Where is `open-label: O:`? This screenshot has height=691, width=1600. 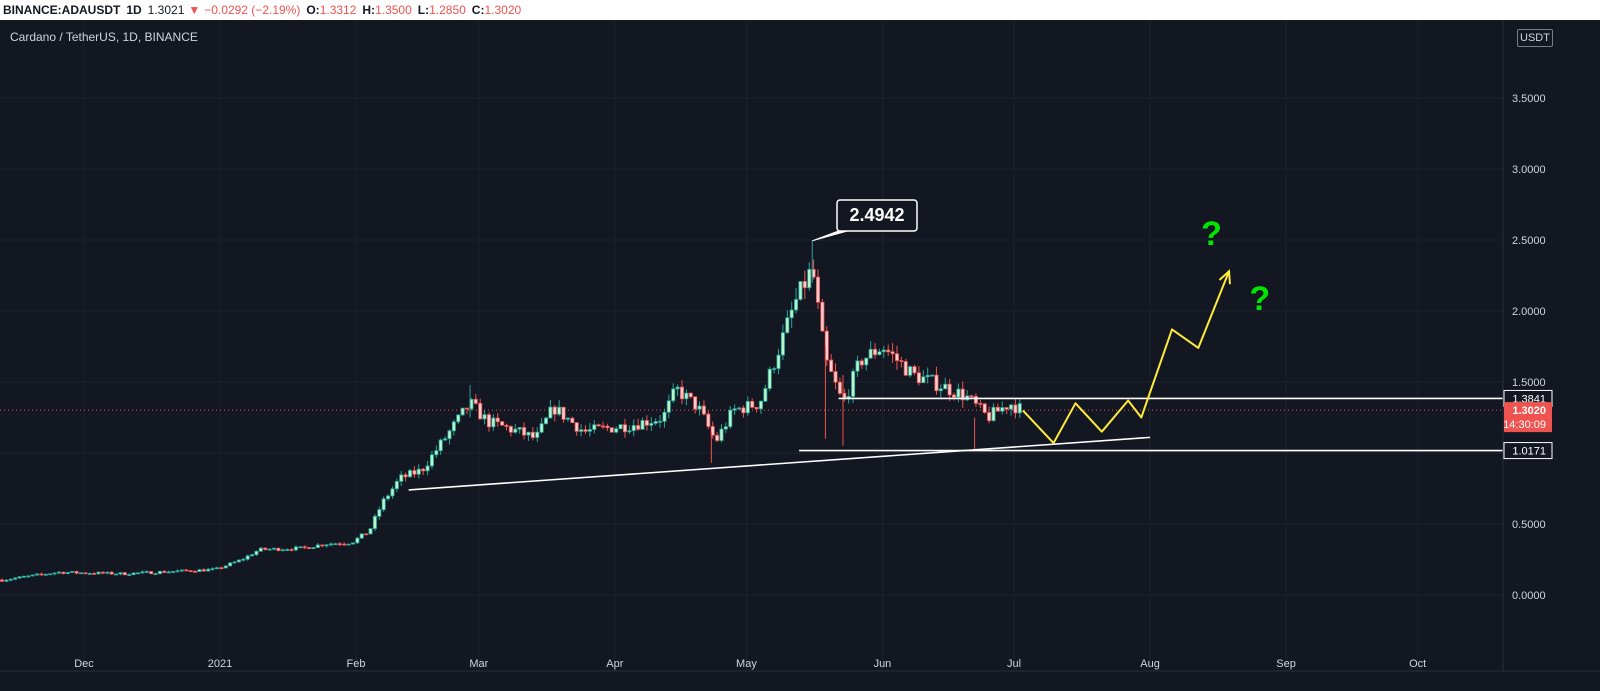 open-label: O: is located at coordinates (313, 10).